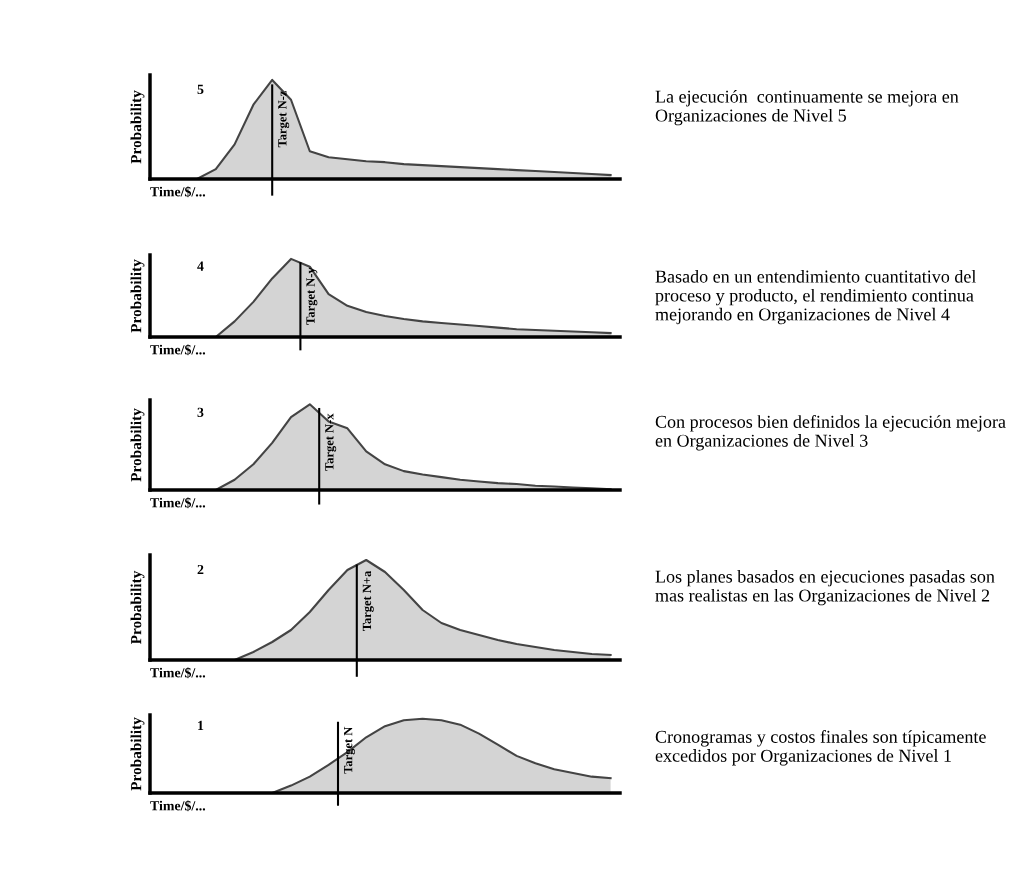  Describe the element at coordinates (200, 266) in the screenshot. I see `chart-title: 4` at that location.